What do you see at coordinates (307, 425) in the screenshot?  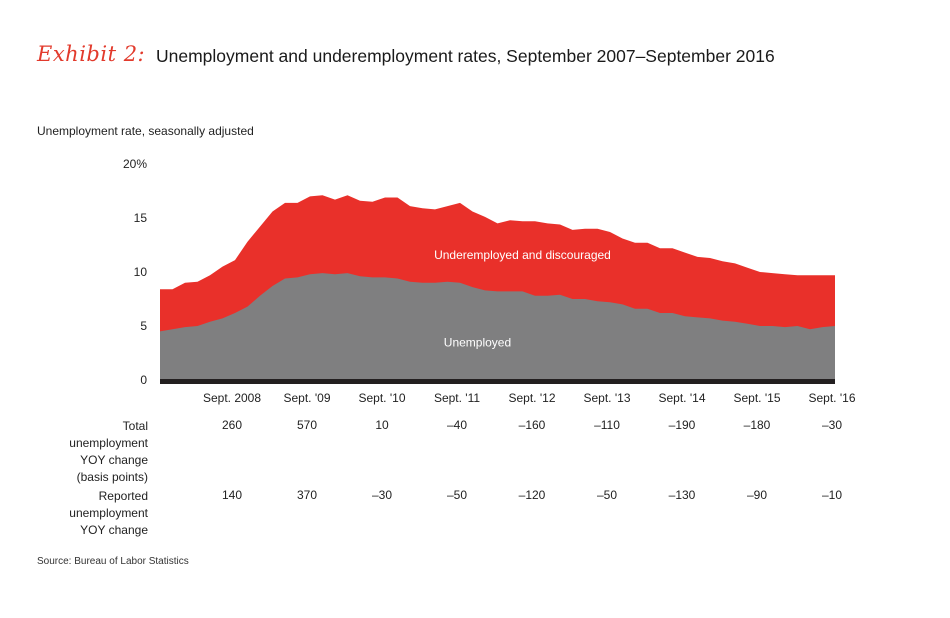 I see `table-cell: 570` at bounding box center [307, 425].